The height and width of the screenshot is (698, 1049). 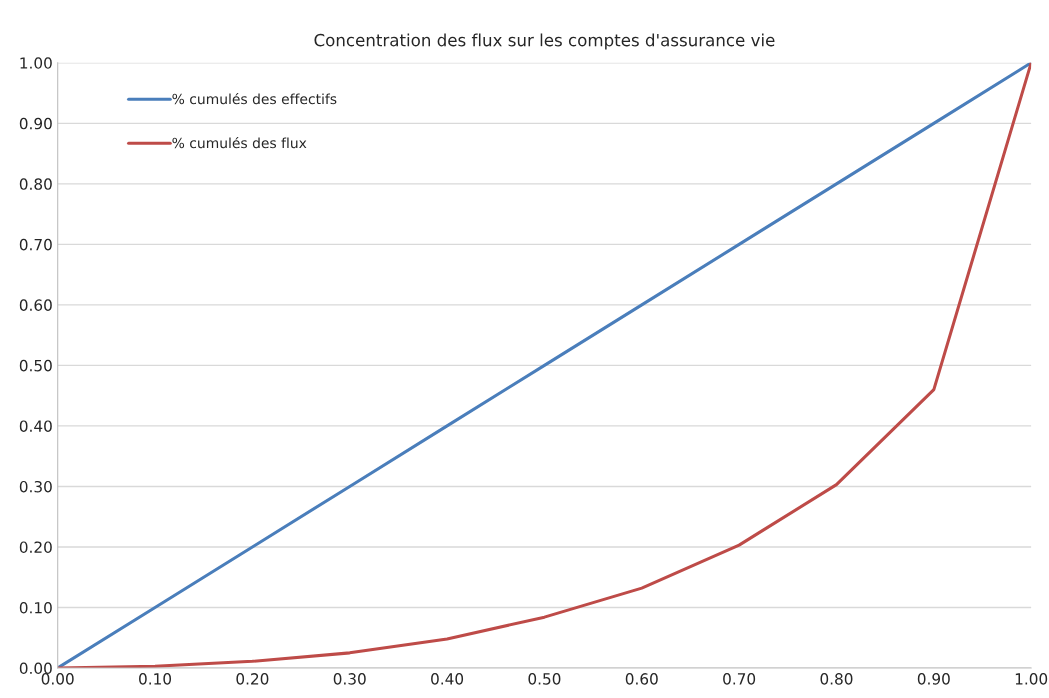 I want to click on y-tick-label: 0.70, so click(x=35, y=244).